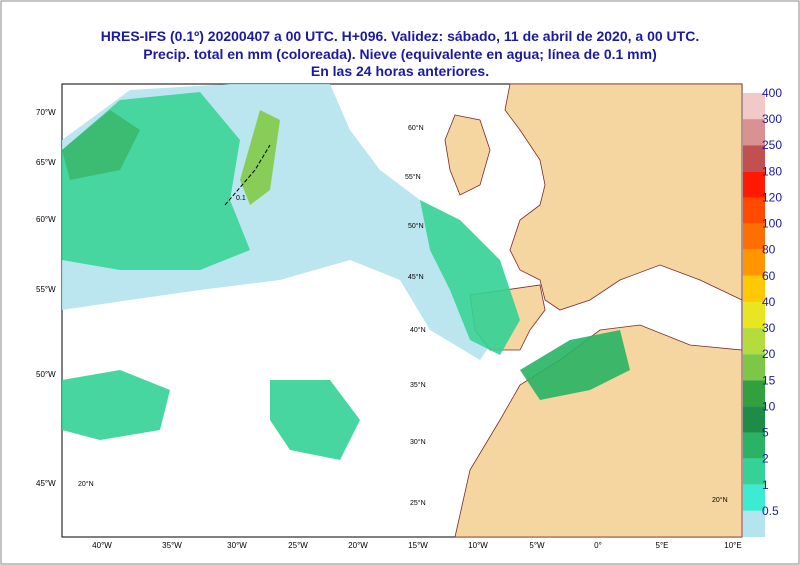 The height and width of the screenshot is (565, 800). What do you see at coordinates (116, 405) in the screenshot?
I see `precip-west` at bounding box center [116, 405].